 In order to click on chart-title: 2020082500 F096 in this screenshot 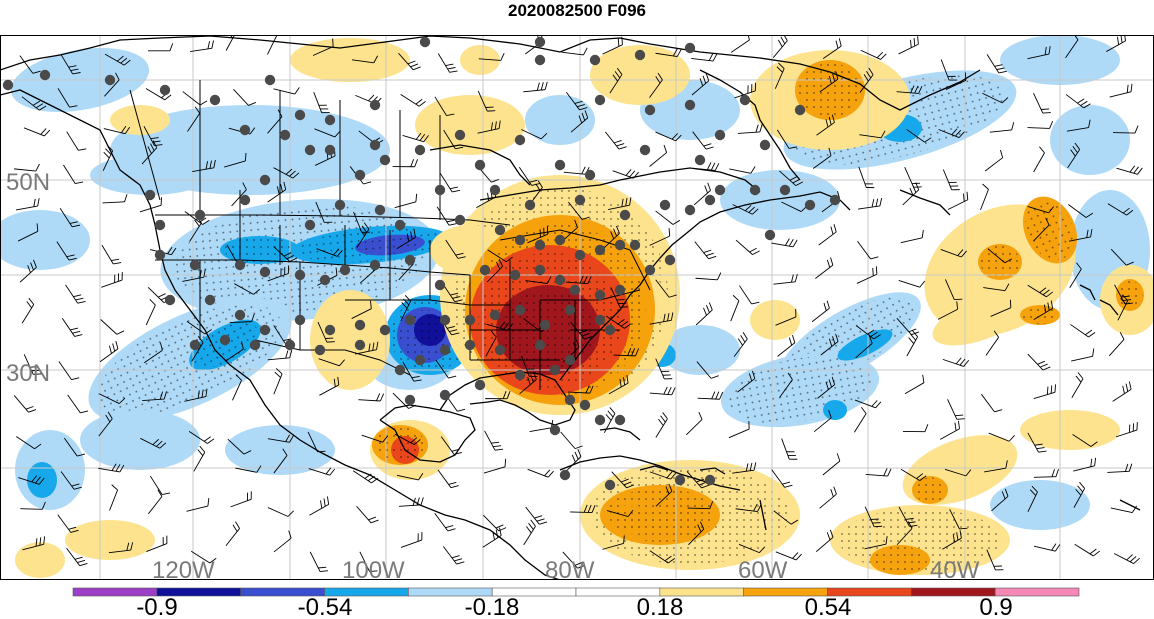, I will do `click(577, 10)`.